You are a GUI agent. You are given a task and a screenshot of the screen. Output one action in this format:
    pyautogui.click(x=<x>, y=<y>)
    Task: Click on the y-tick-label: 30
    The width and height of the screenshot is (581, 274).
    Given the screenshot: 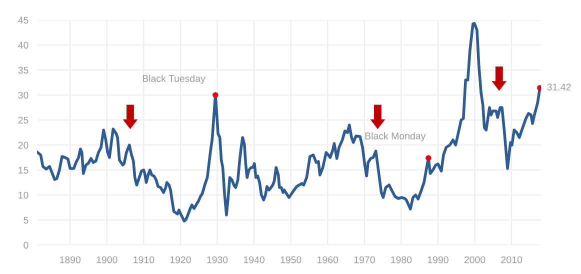 What is the action you would take?
    pyautogui.click(x=23, y=95)
    